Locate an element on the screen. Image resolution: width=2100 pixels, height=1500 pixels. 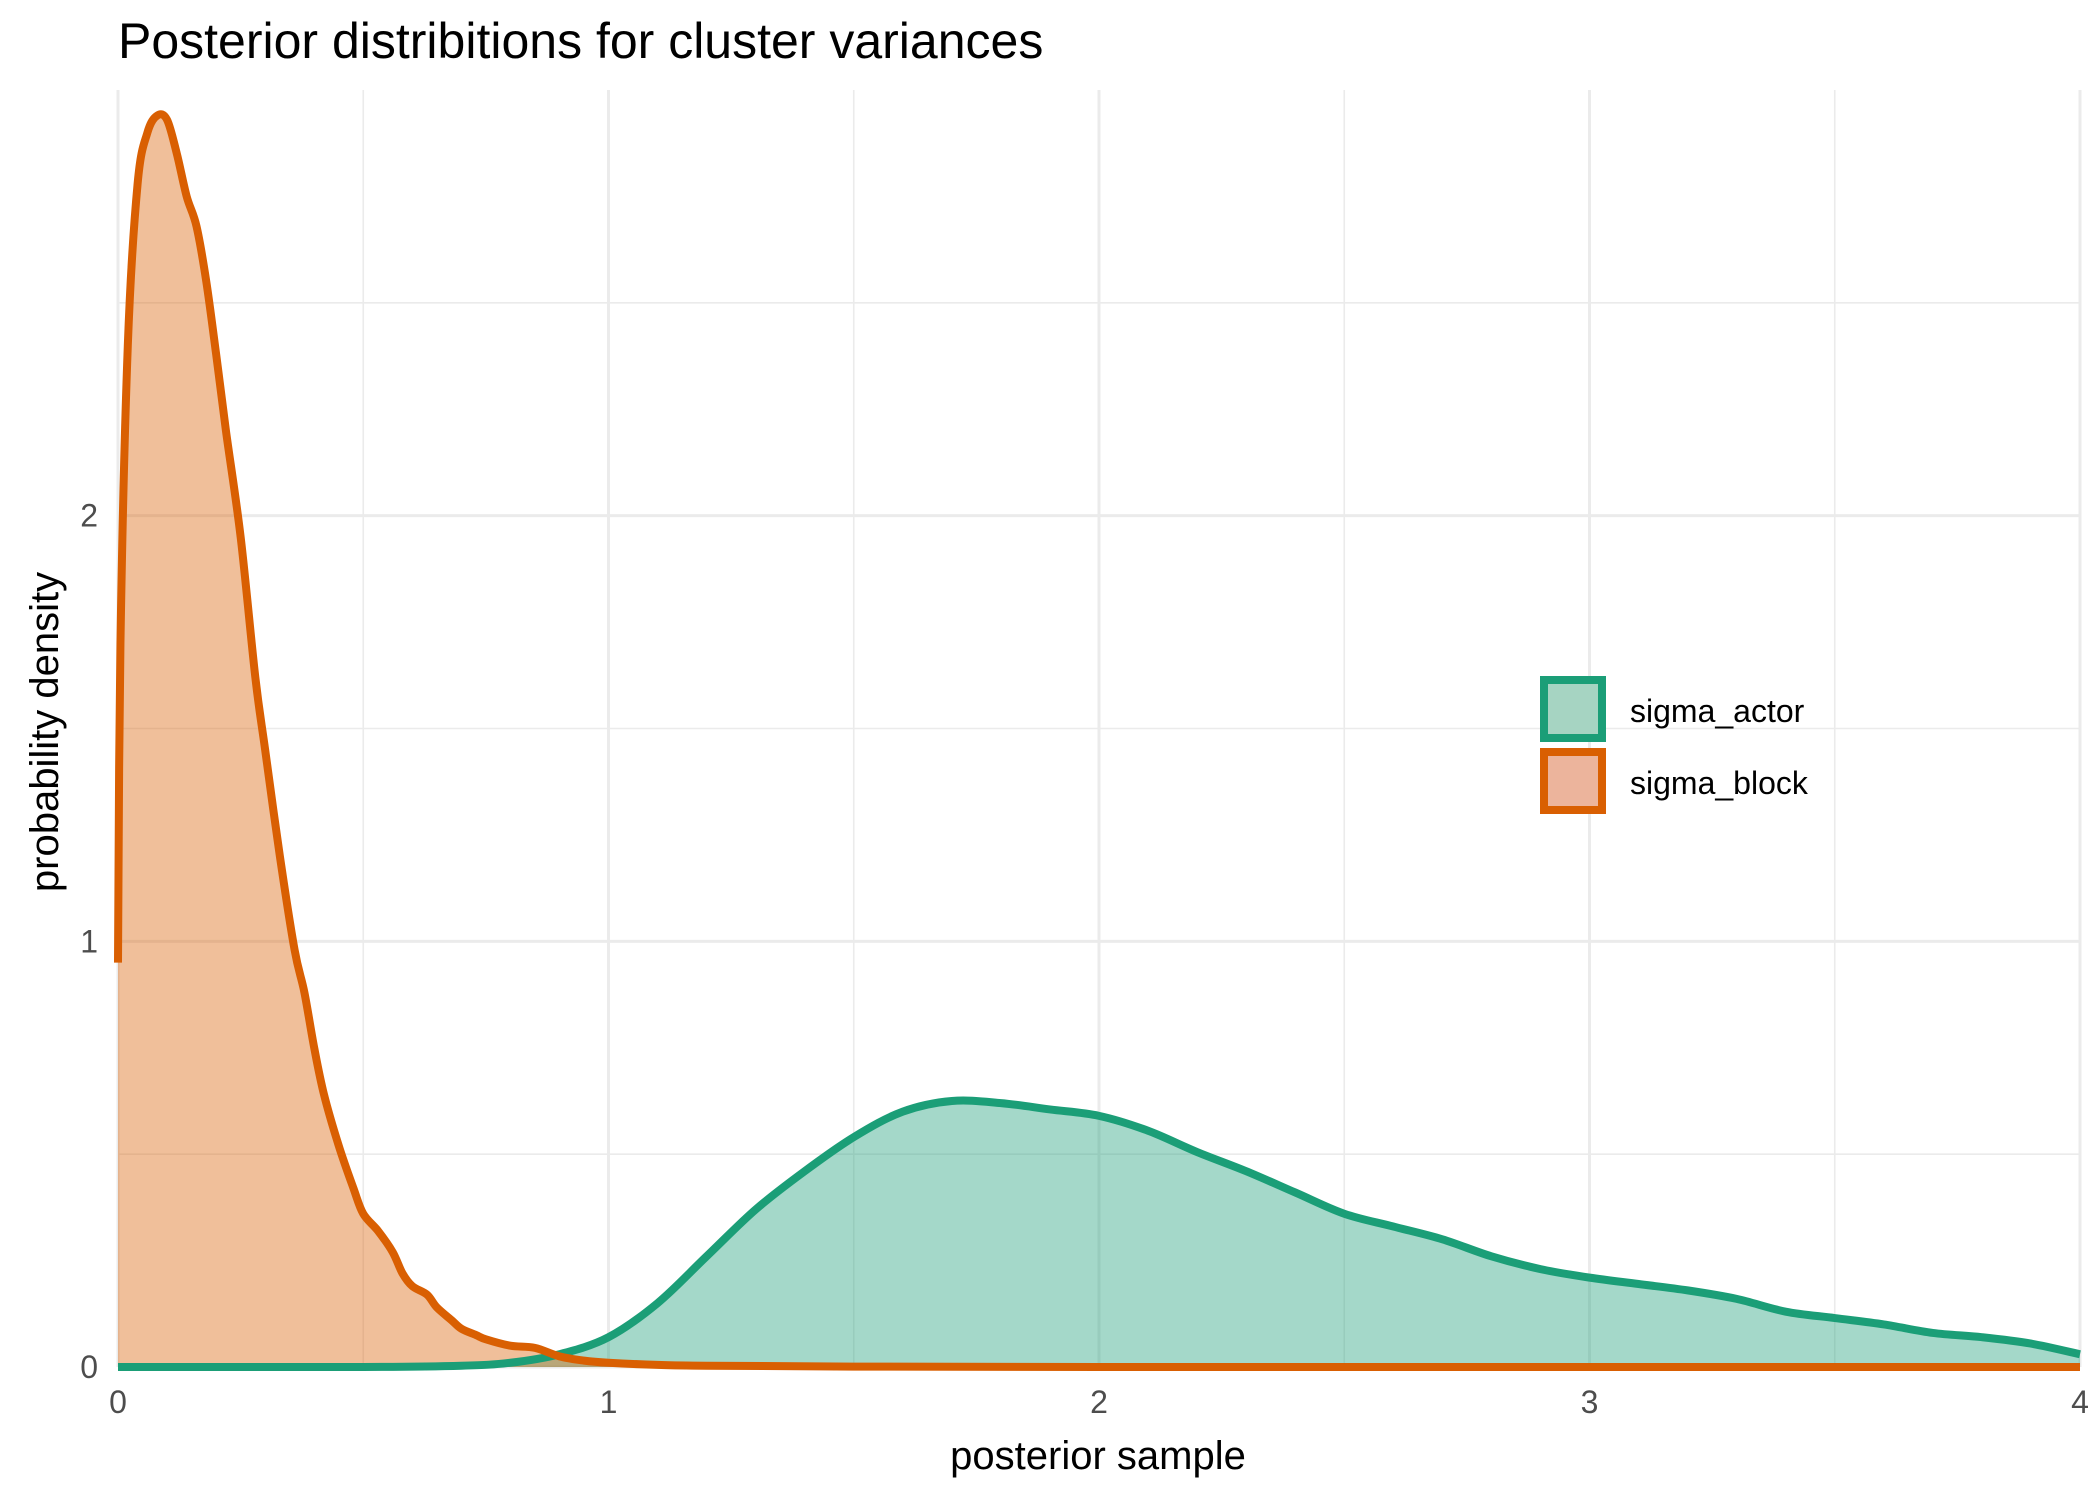
y-axis-label: probability density is located at coordinates (45, 732).